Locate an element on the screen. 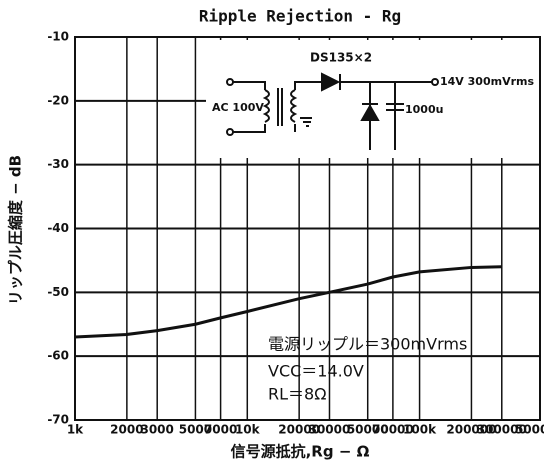 Image resolution: width=544 pixels, height=467 pixels. y-tick-label: -30 is located at coordinates (58, 164).